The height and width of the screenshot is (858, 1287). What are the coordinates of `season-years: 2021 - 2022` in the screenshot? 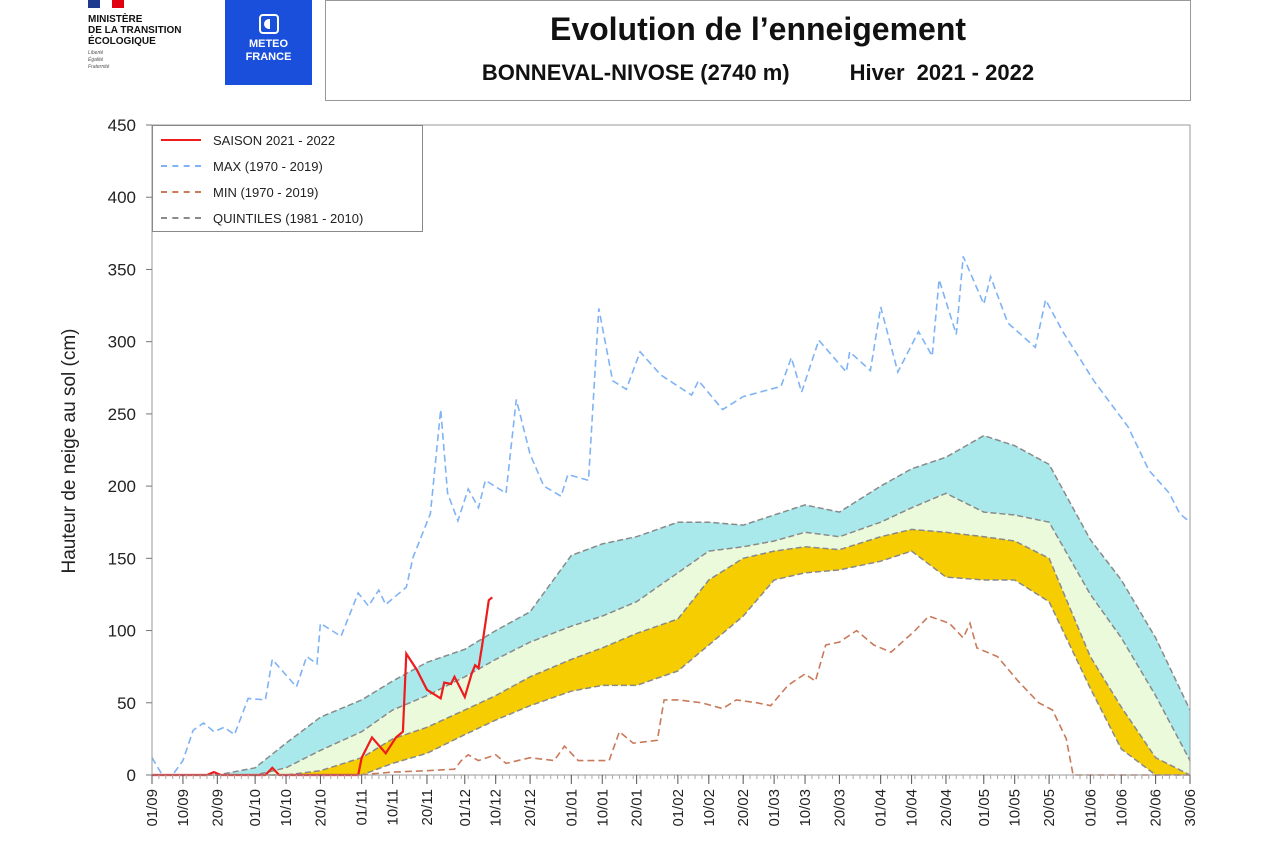 It's located at (975, 72).